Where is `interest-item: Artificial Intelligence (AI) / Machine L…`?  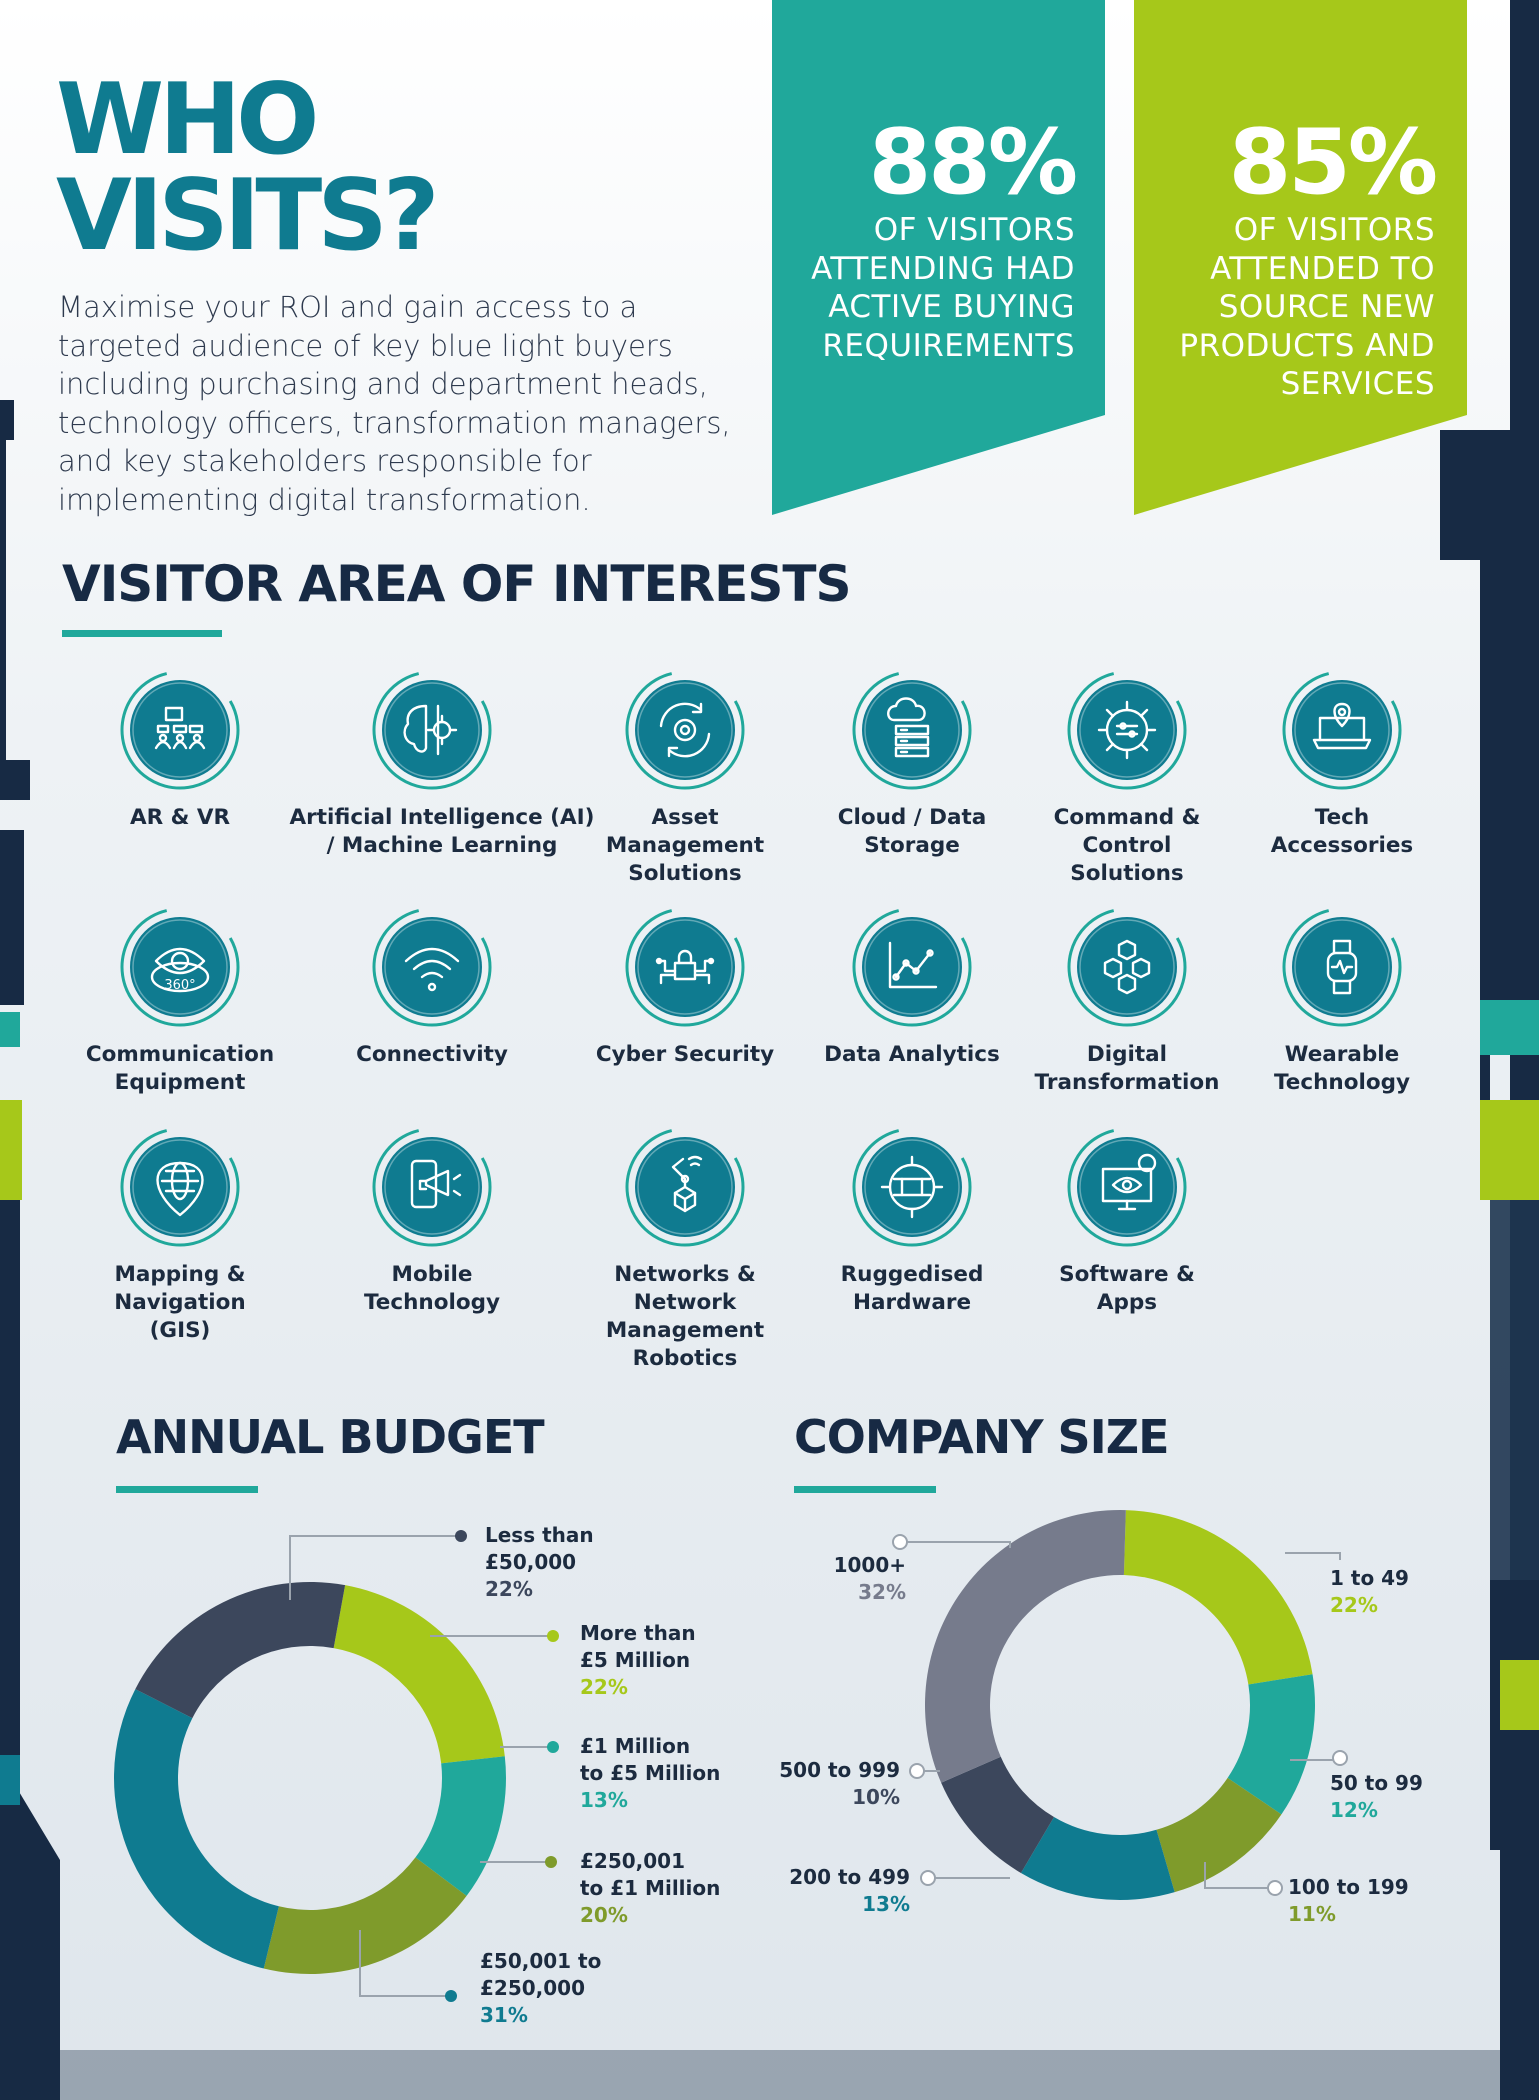 interest-item: Artificial Intelligence (AI) / Machine L… is located at coordinates (438, 764).